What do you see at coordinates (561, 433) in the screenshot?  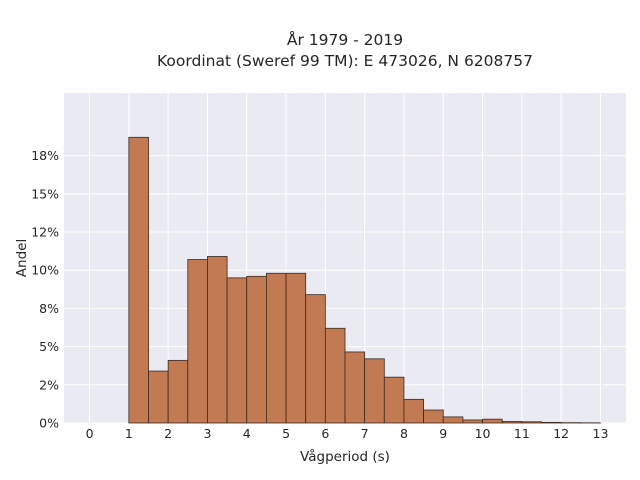 I see `x-tick-label: 12` at bounding box center [561, 433].